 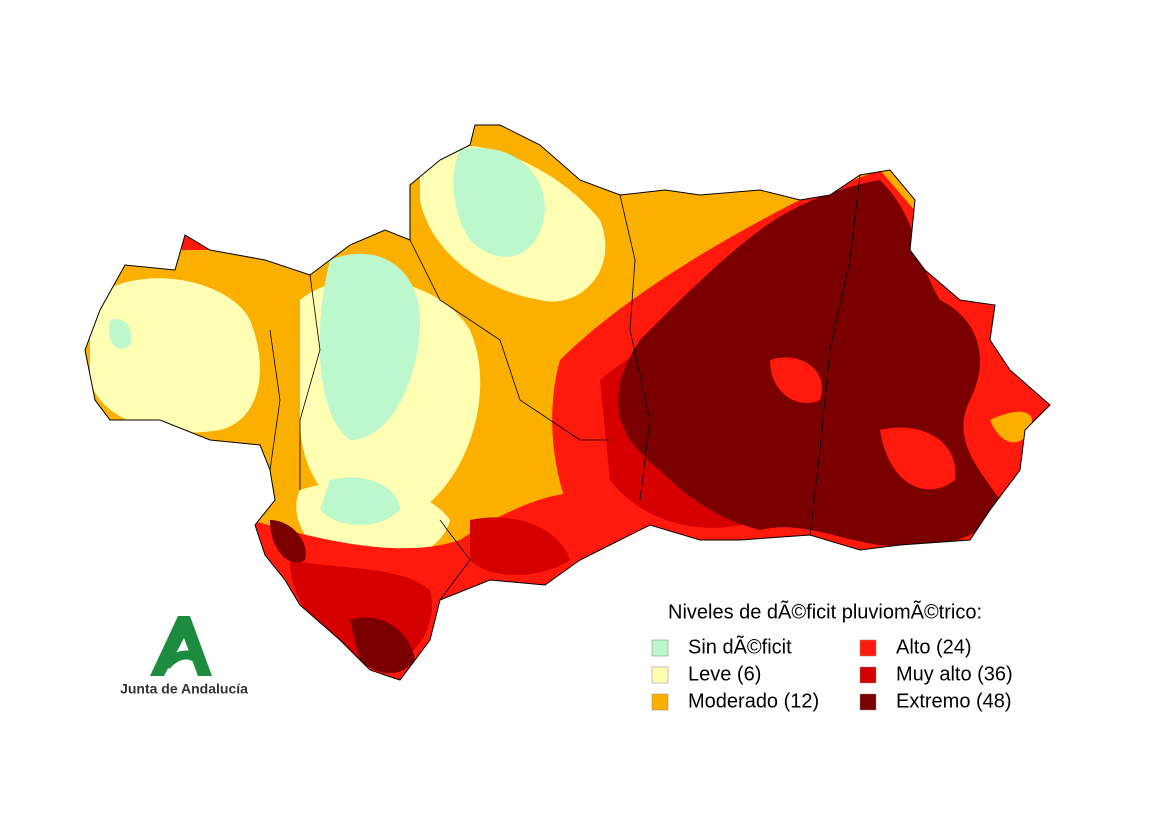 I want to click on region-very-high, so click(x=520, y=546).